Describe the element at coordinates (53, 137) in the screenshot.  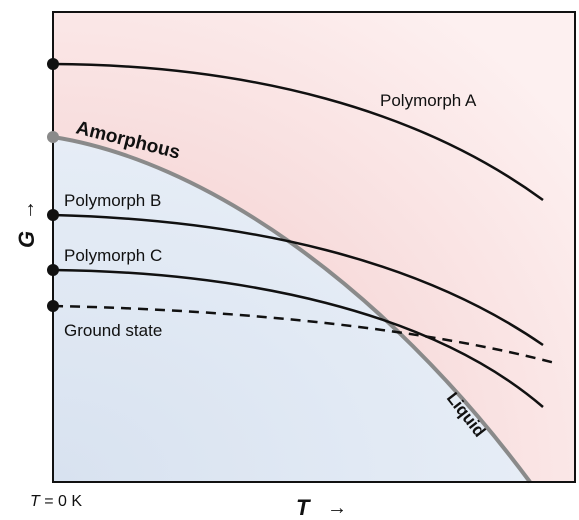
I see `amorphous-dot` at that location.